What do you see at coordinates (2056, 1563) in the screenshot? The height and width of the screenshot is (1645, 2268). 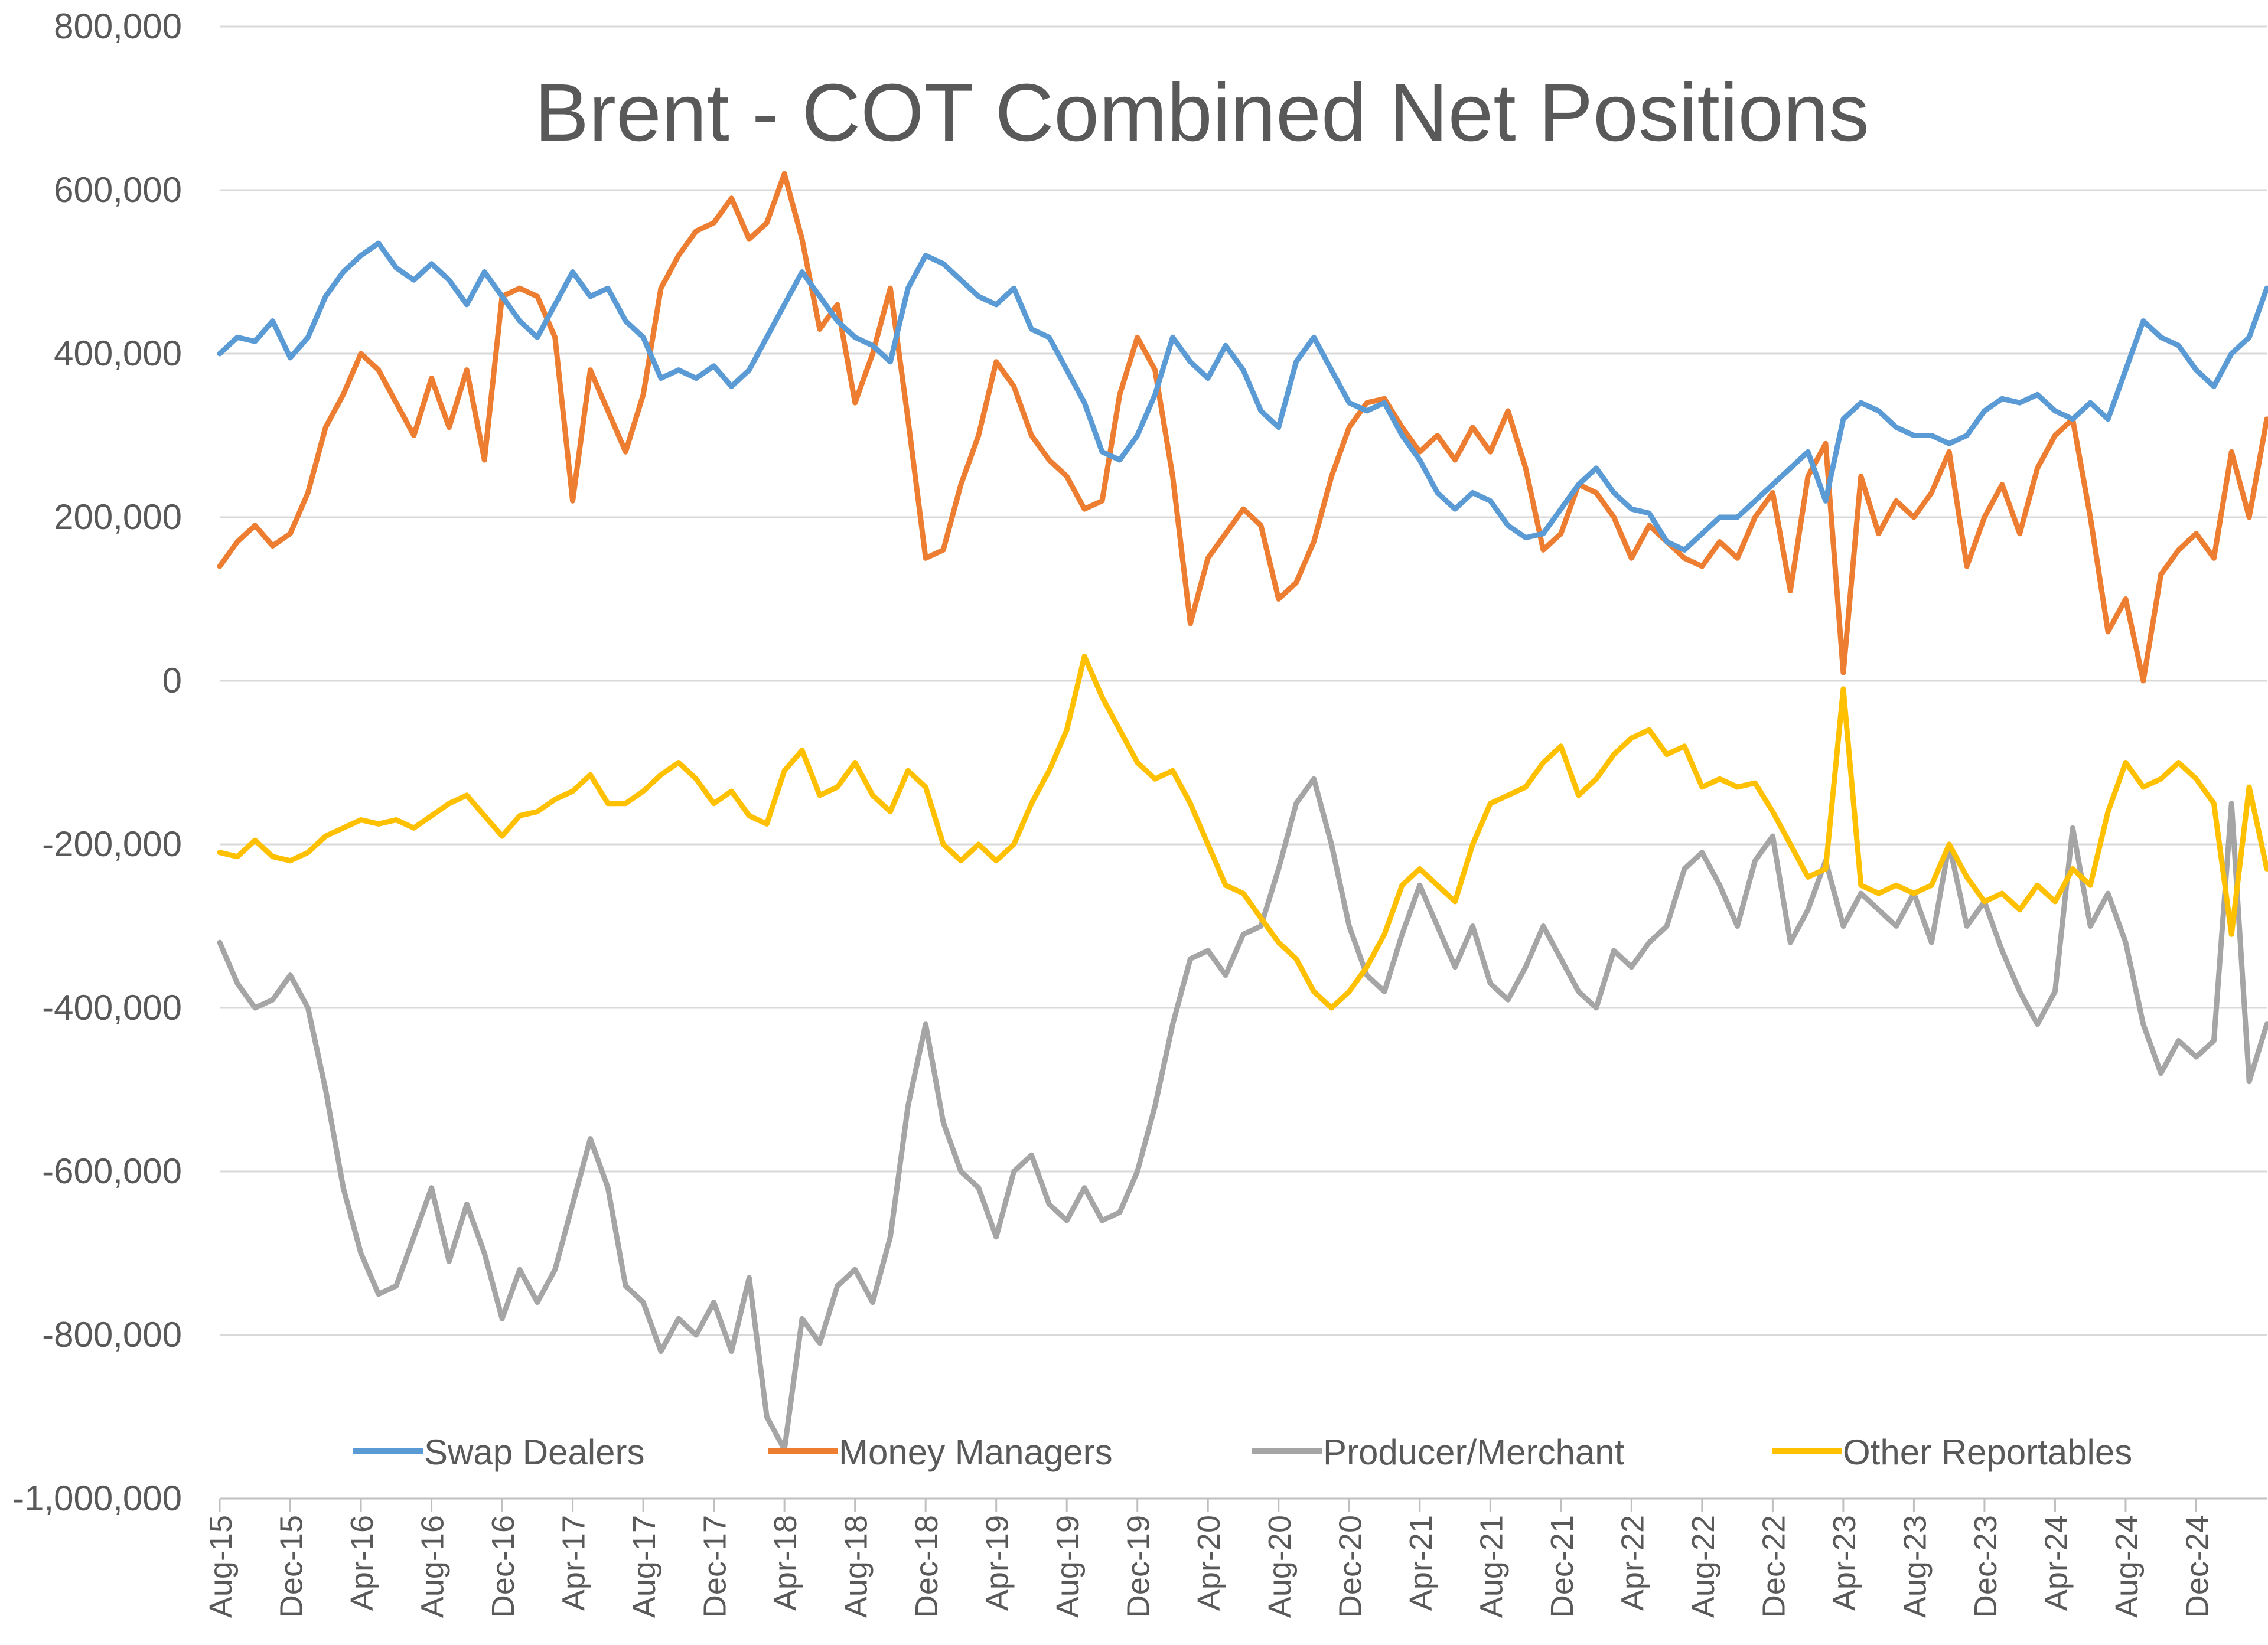 I see `x-tick-label: Apr-24` at bounding box center [2056, 1563].